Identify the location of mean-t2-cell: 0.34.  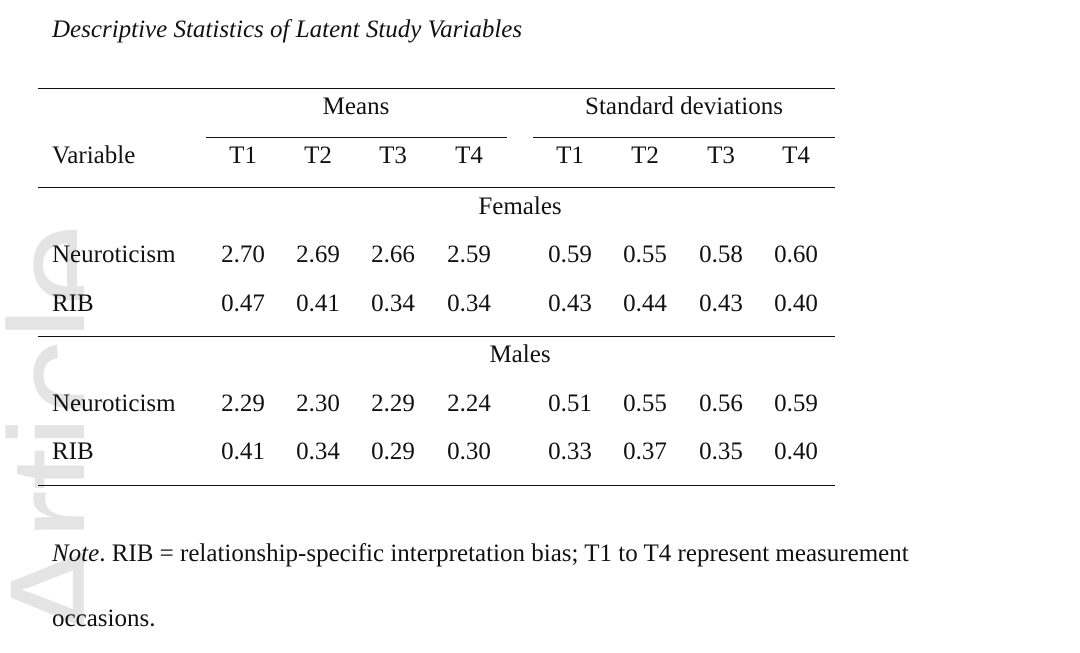
(318, 451).